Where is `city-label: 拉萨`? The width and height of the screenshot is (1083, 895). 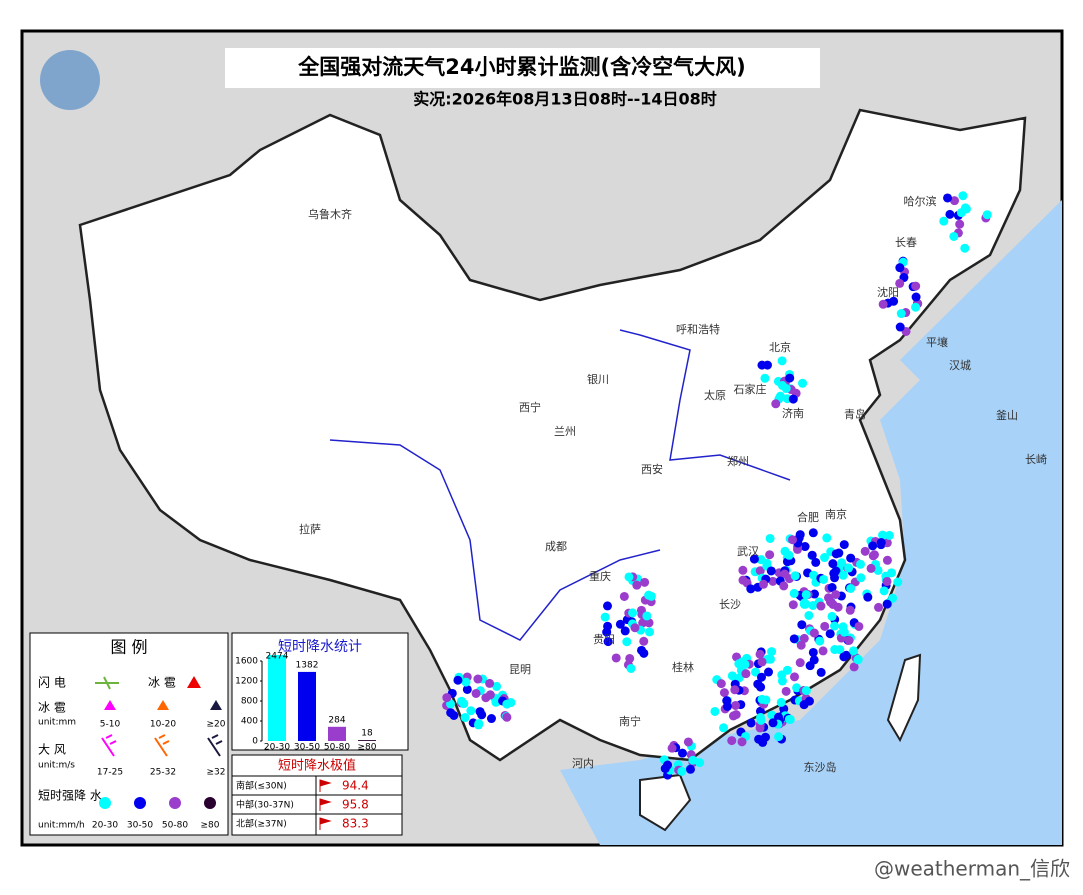 city-label: 拉萨 is located at coordinates (310, 529).